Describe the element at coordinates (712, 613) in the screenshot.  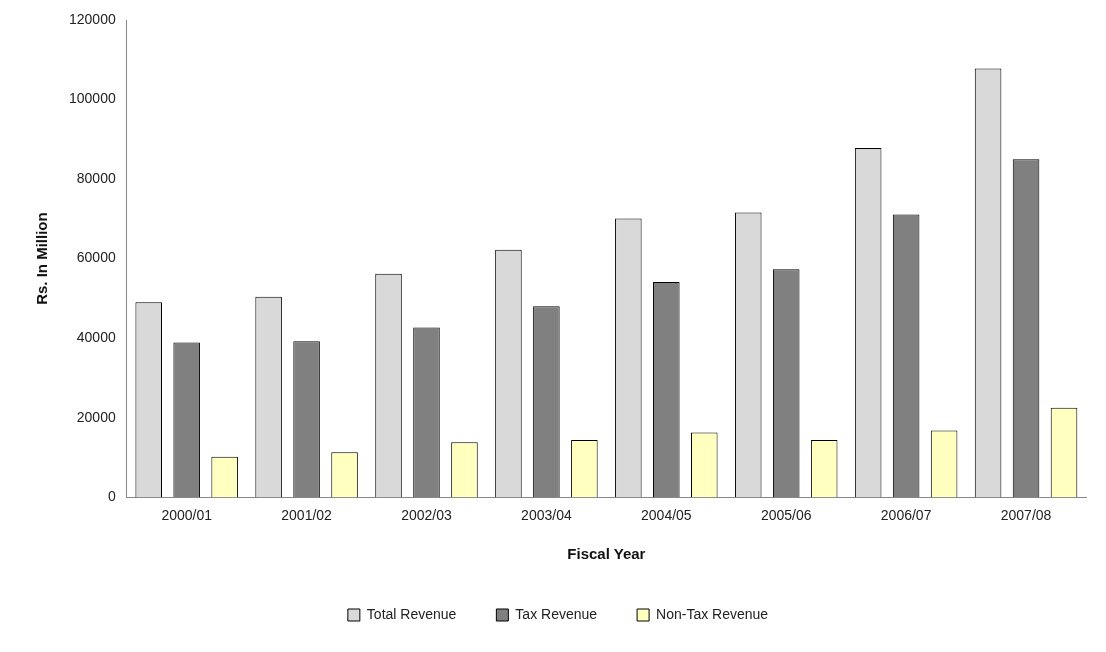
I see `legend-label: Non-Tax Revenue` at that location.